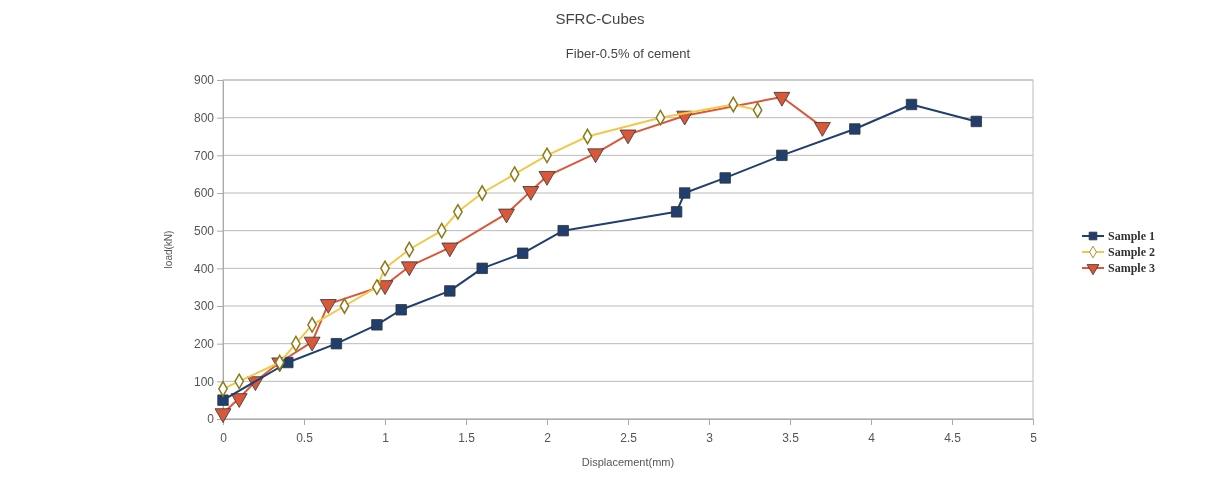 This screenshot has height=485, width=1205. What do you see at coordinates (224, 438) in the screenshot?
I see `x-tick-label: 0` at bounding box center [224, 438].